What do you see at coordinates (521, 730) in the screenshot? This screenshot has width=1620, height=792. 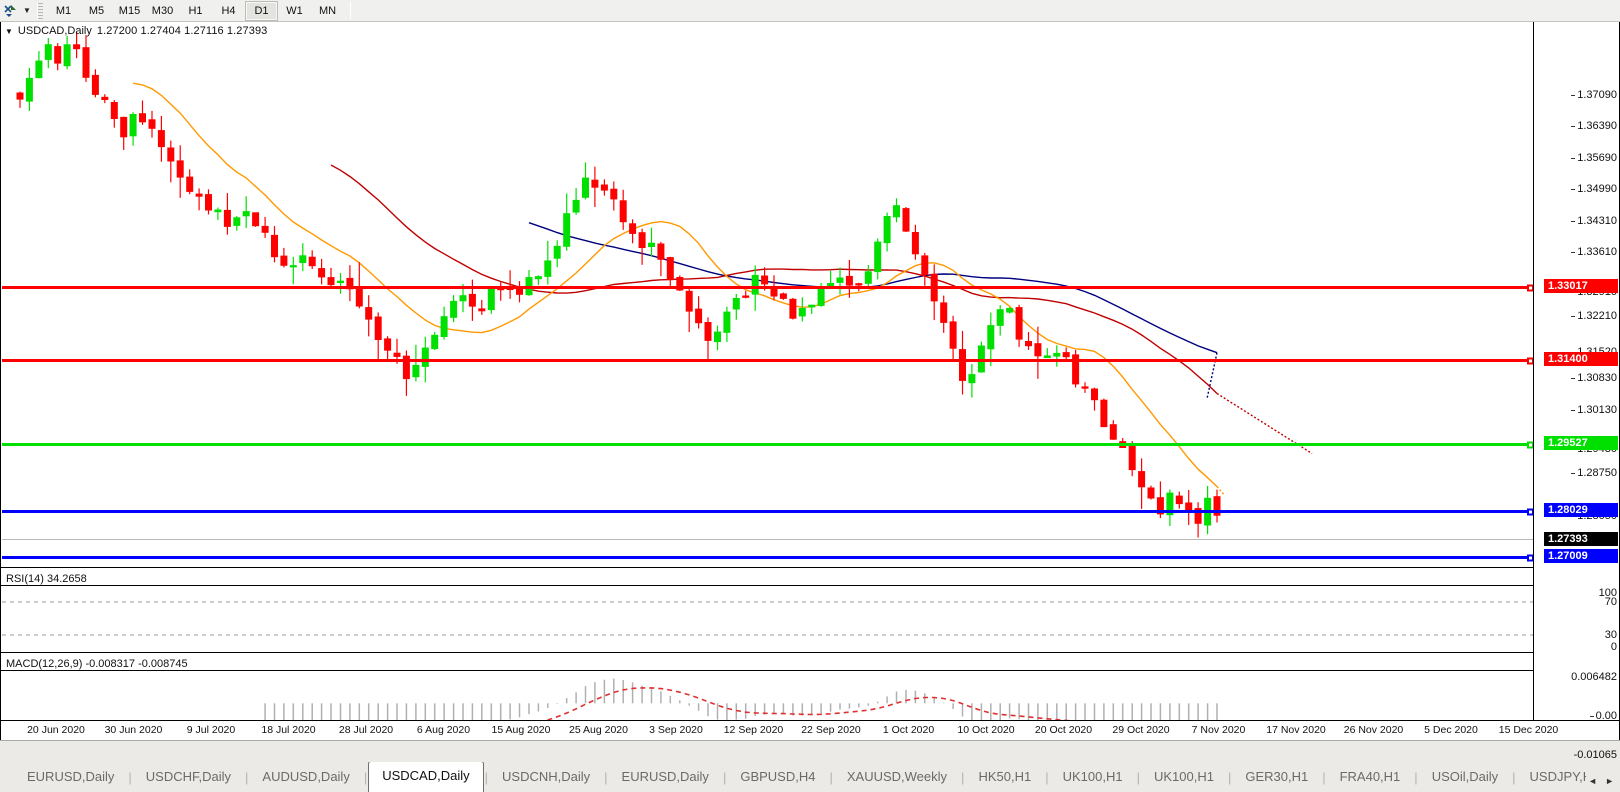 I see `time-tick: 15 Aug 2020` at bounding box center [521, 730].